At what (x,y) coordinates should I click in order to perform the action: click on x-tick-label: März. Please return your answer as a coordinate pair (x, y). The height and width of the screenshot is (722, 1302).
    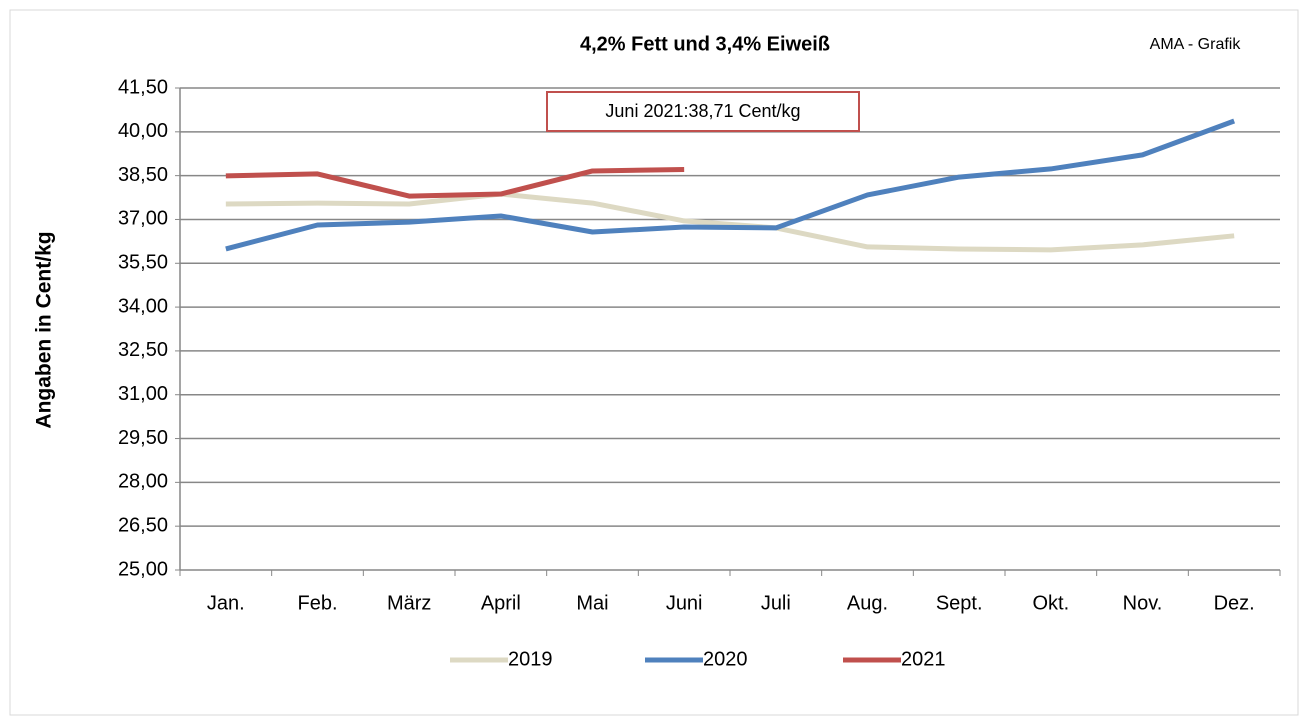
    Looking at the image, I should click on (409, 603).